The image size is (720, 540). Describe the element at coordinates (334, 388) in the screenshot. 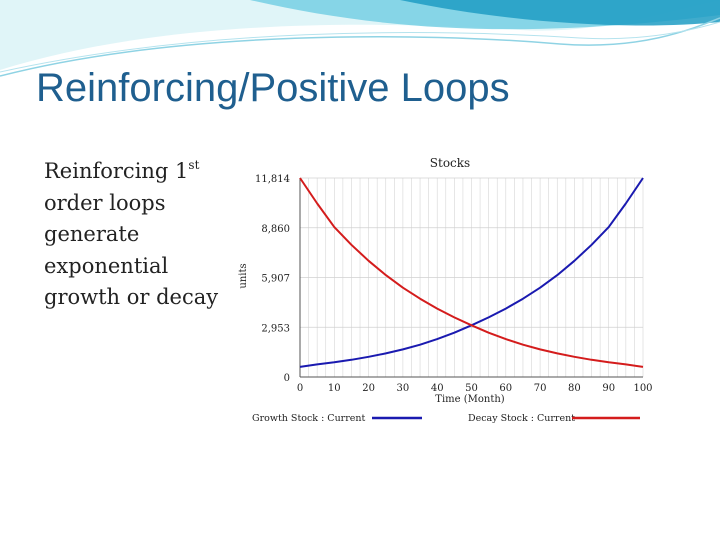

I see `x-tick-label: 10` at that location.